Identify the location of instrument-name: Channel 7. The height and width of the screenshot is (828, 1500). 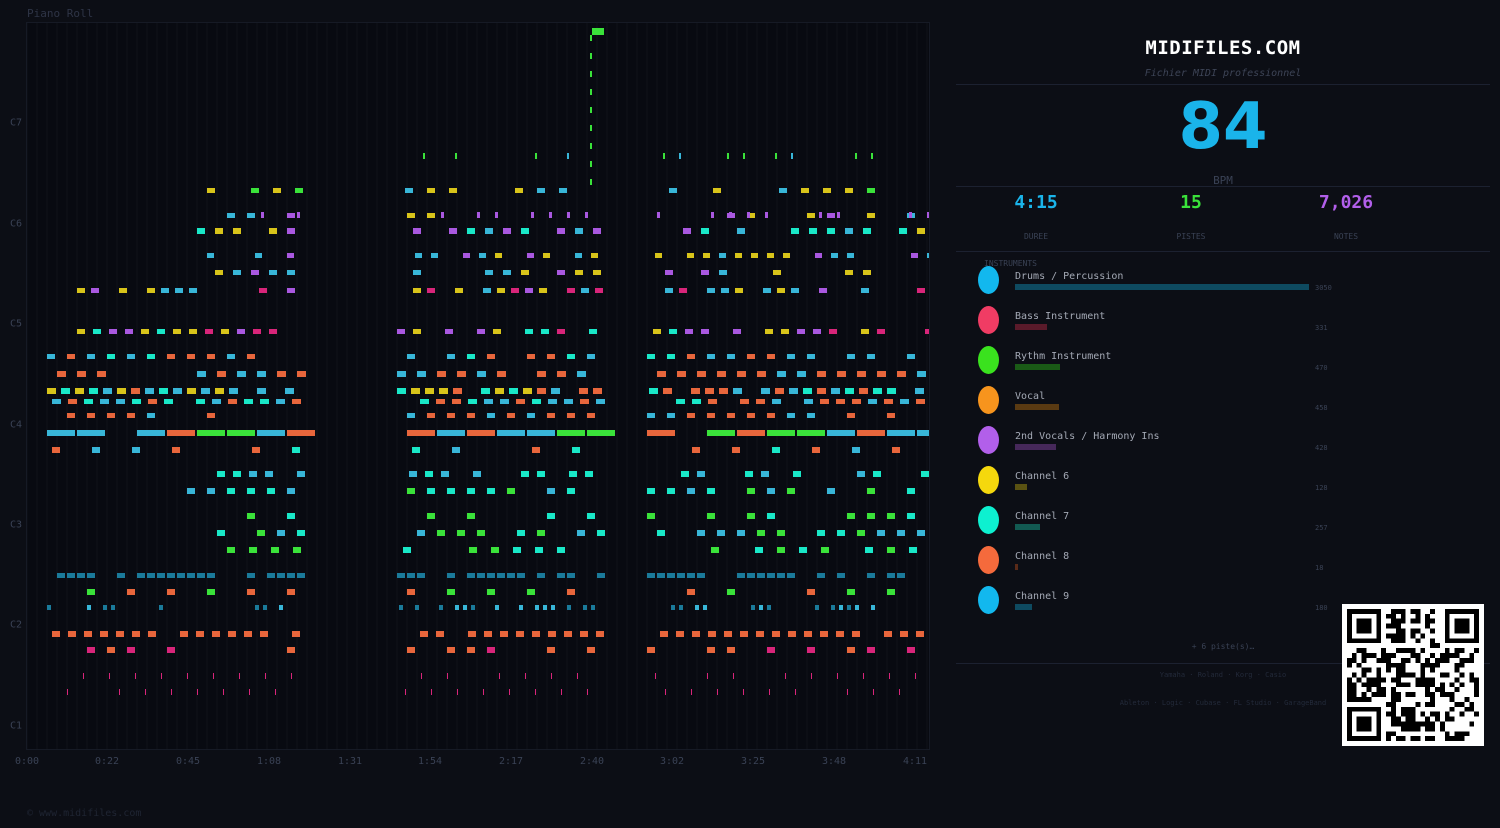
(1042, 516).